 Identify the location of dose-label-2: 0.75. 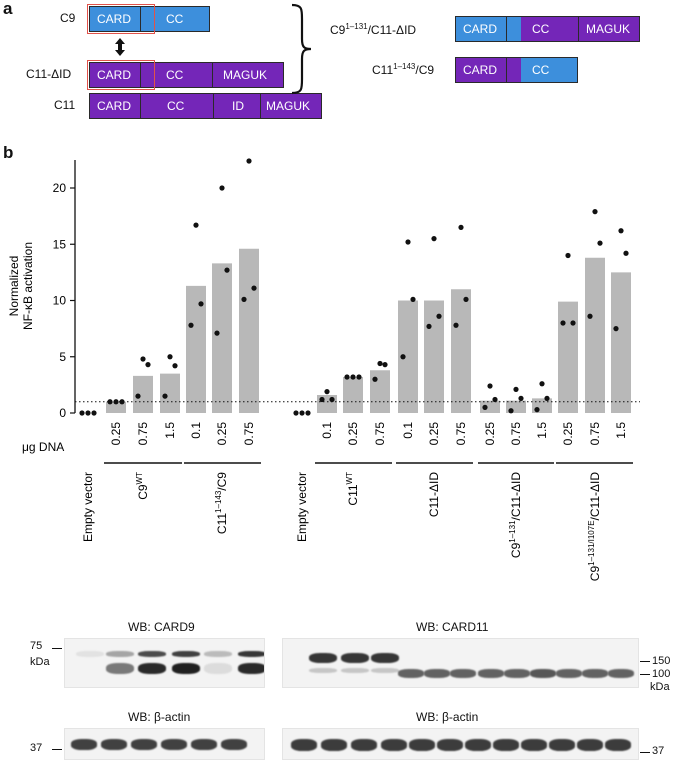
(143, 434).